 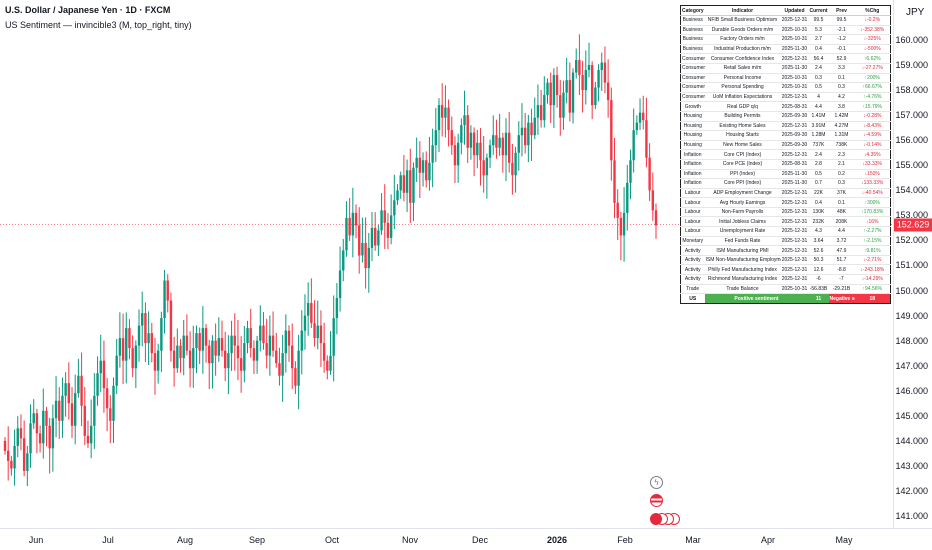 I want to click on price-axis-label: 144.000, so click(x=911, y=440).